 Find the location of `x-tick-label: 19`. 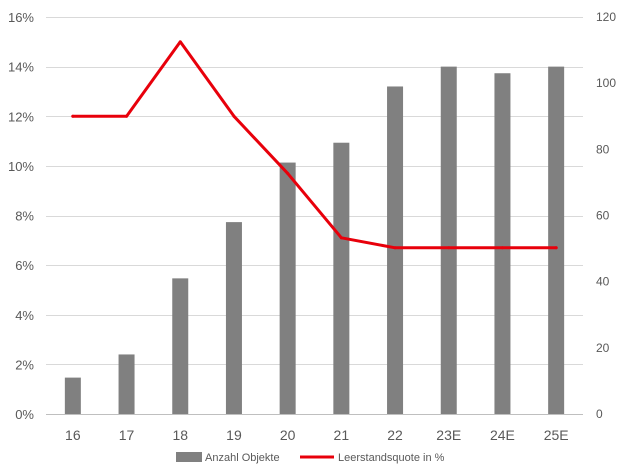

x-tick-label: 19 is located at coordinates (234, 435).